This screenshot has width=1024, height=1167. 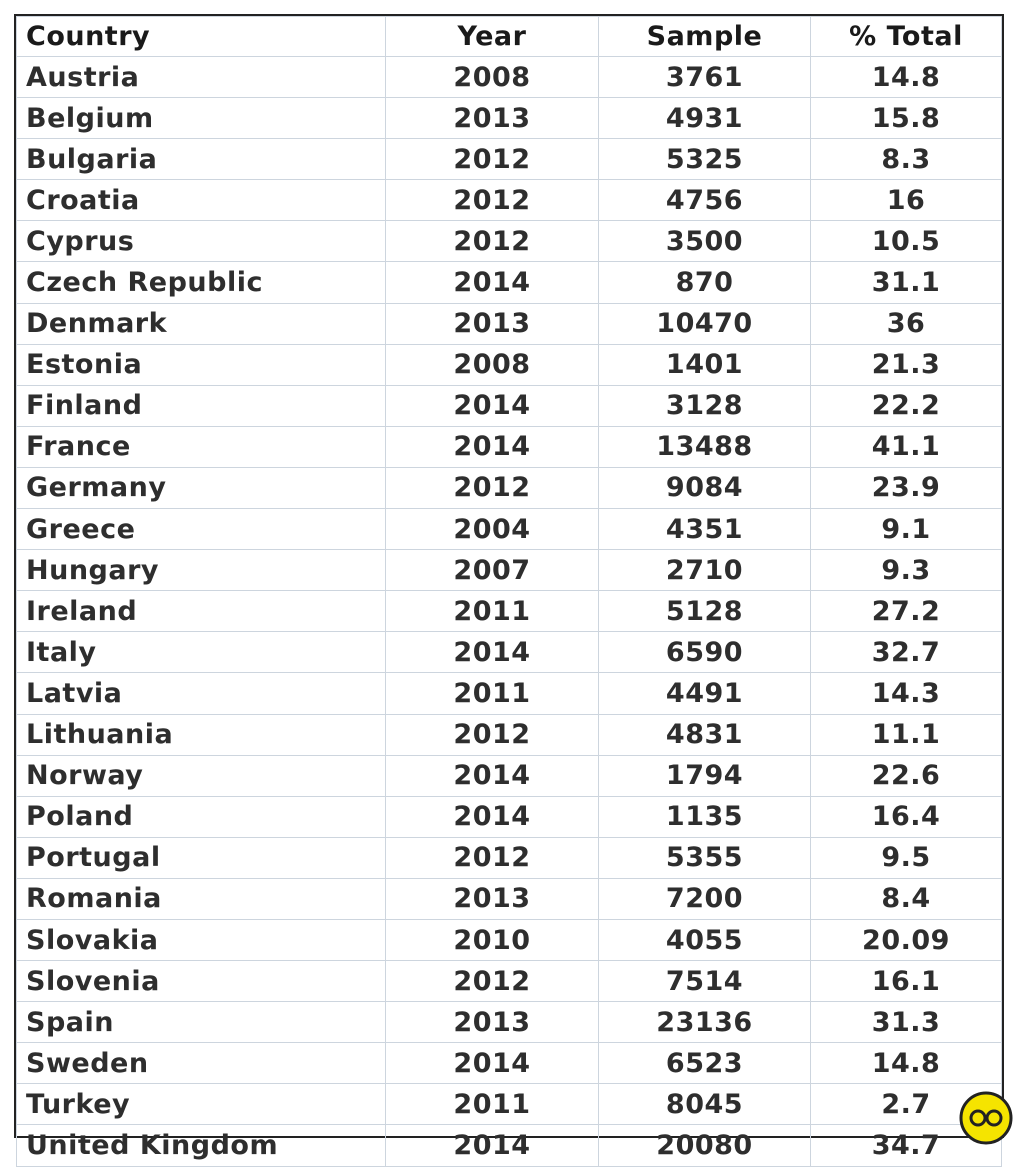 I want to click on country-cell: Spain, so click(x=201, y=1022).